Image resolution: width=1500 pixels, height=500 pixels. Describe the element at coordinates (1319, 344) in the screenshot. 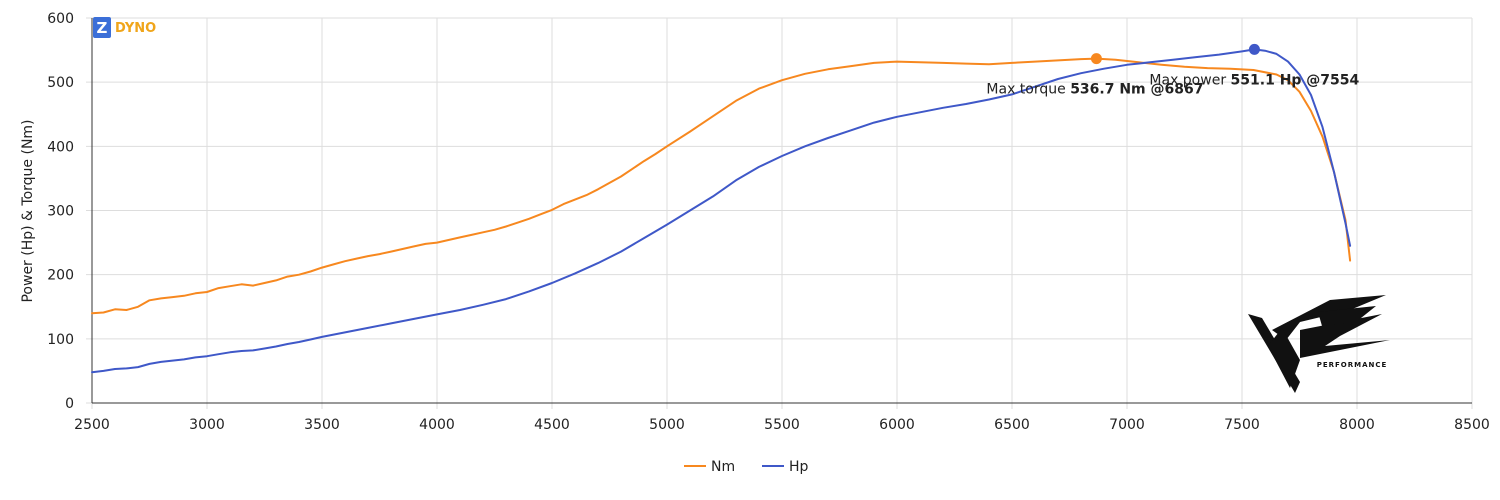

I see `vze-performance-logo: PERFORMANCE` at that location.